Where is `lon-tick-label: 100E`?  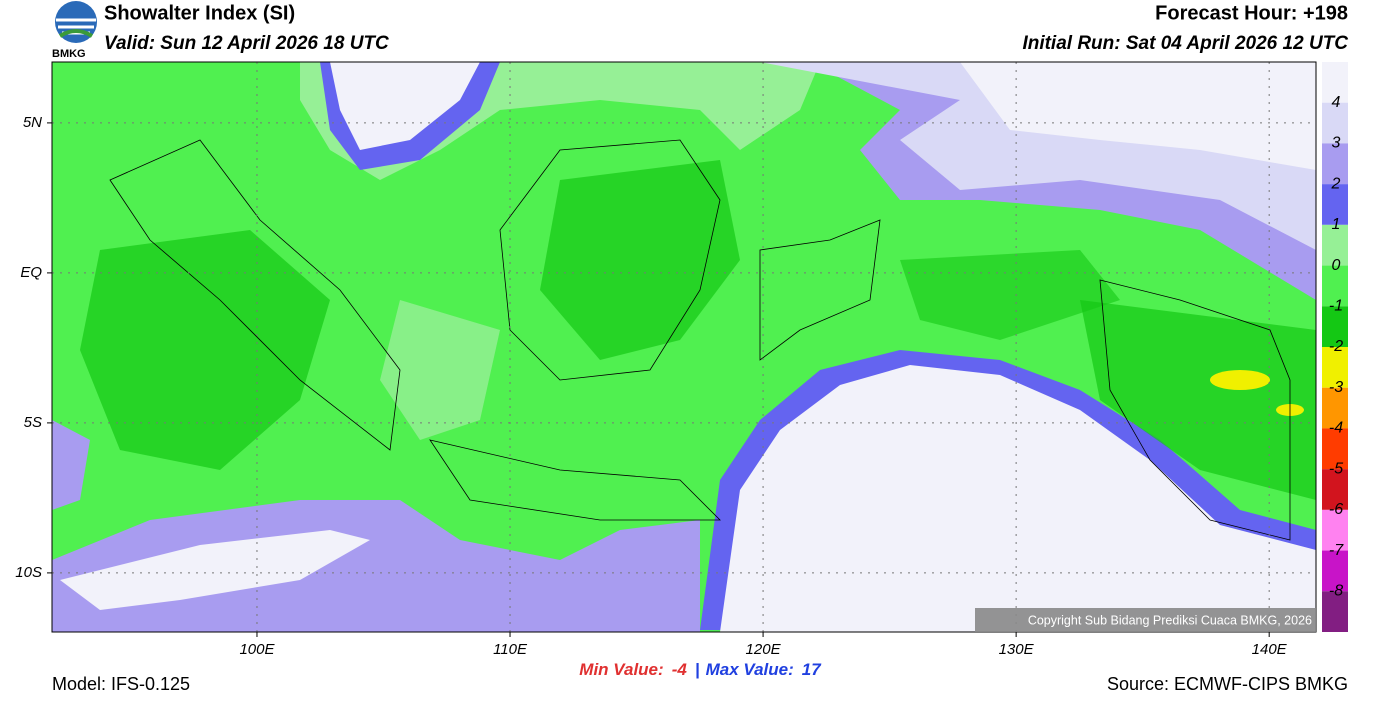 lon-tick-label: 100E is located at coordinates (257, 649).